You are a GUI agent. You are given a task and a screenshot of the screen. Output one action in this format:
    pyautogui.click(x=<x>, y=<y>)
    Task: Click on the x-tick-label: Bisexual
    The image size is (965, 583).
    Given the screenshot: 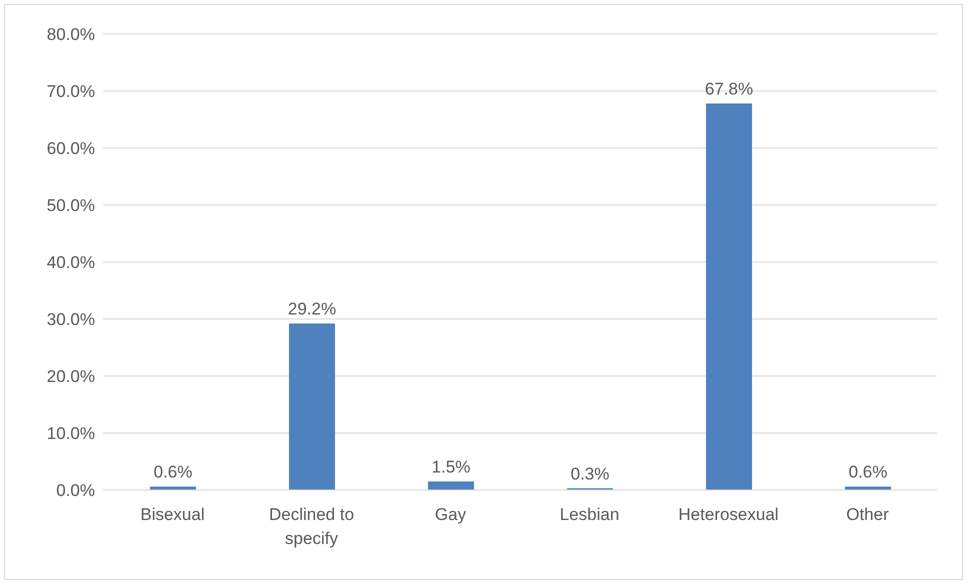 What is the action you would take?
    pyautogui.click(x=172, y=514)
    